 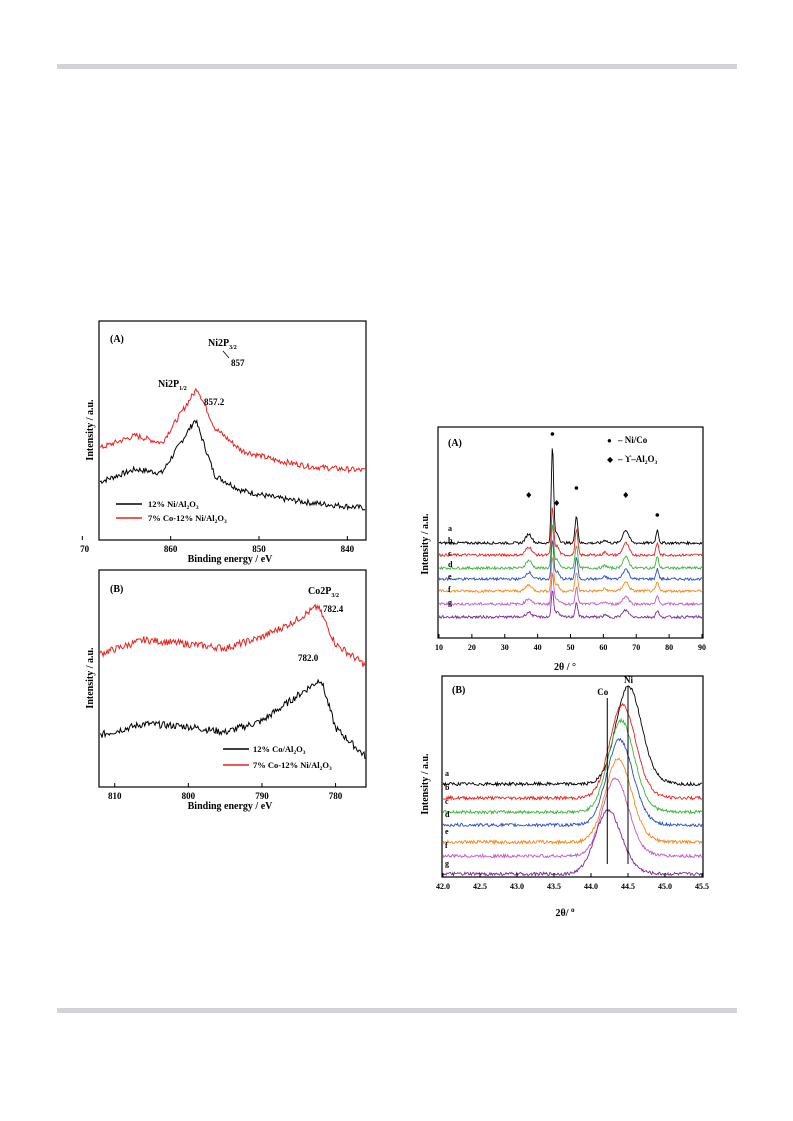 I want to click on legend-entry-1: – Ni/Co, so click(x=632, y=440).